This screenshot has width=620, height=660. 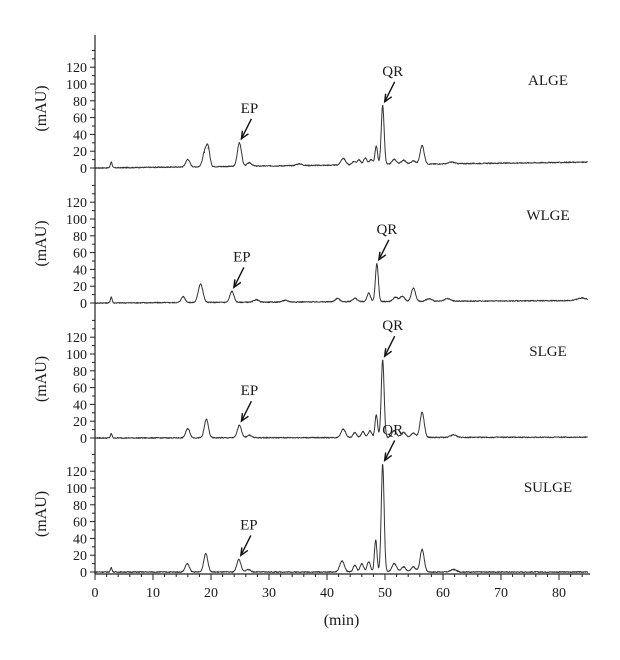 What do you see at coordinates (559, 593) in the screenshot?
I see `x-tick-label: 80` at bounding box center [559, 593].